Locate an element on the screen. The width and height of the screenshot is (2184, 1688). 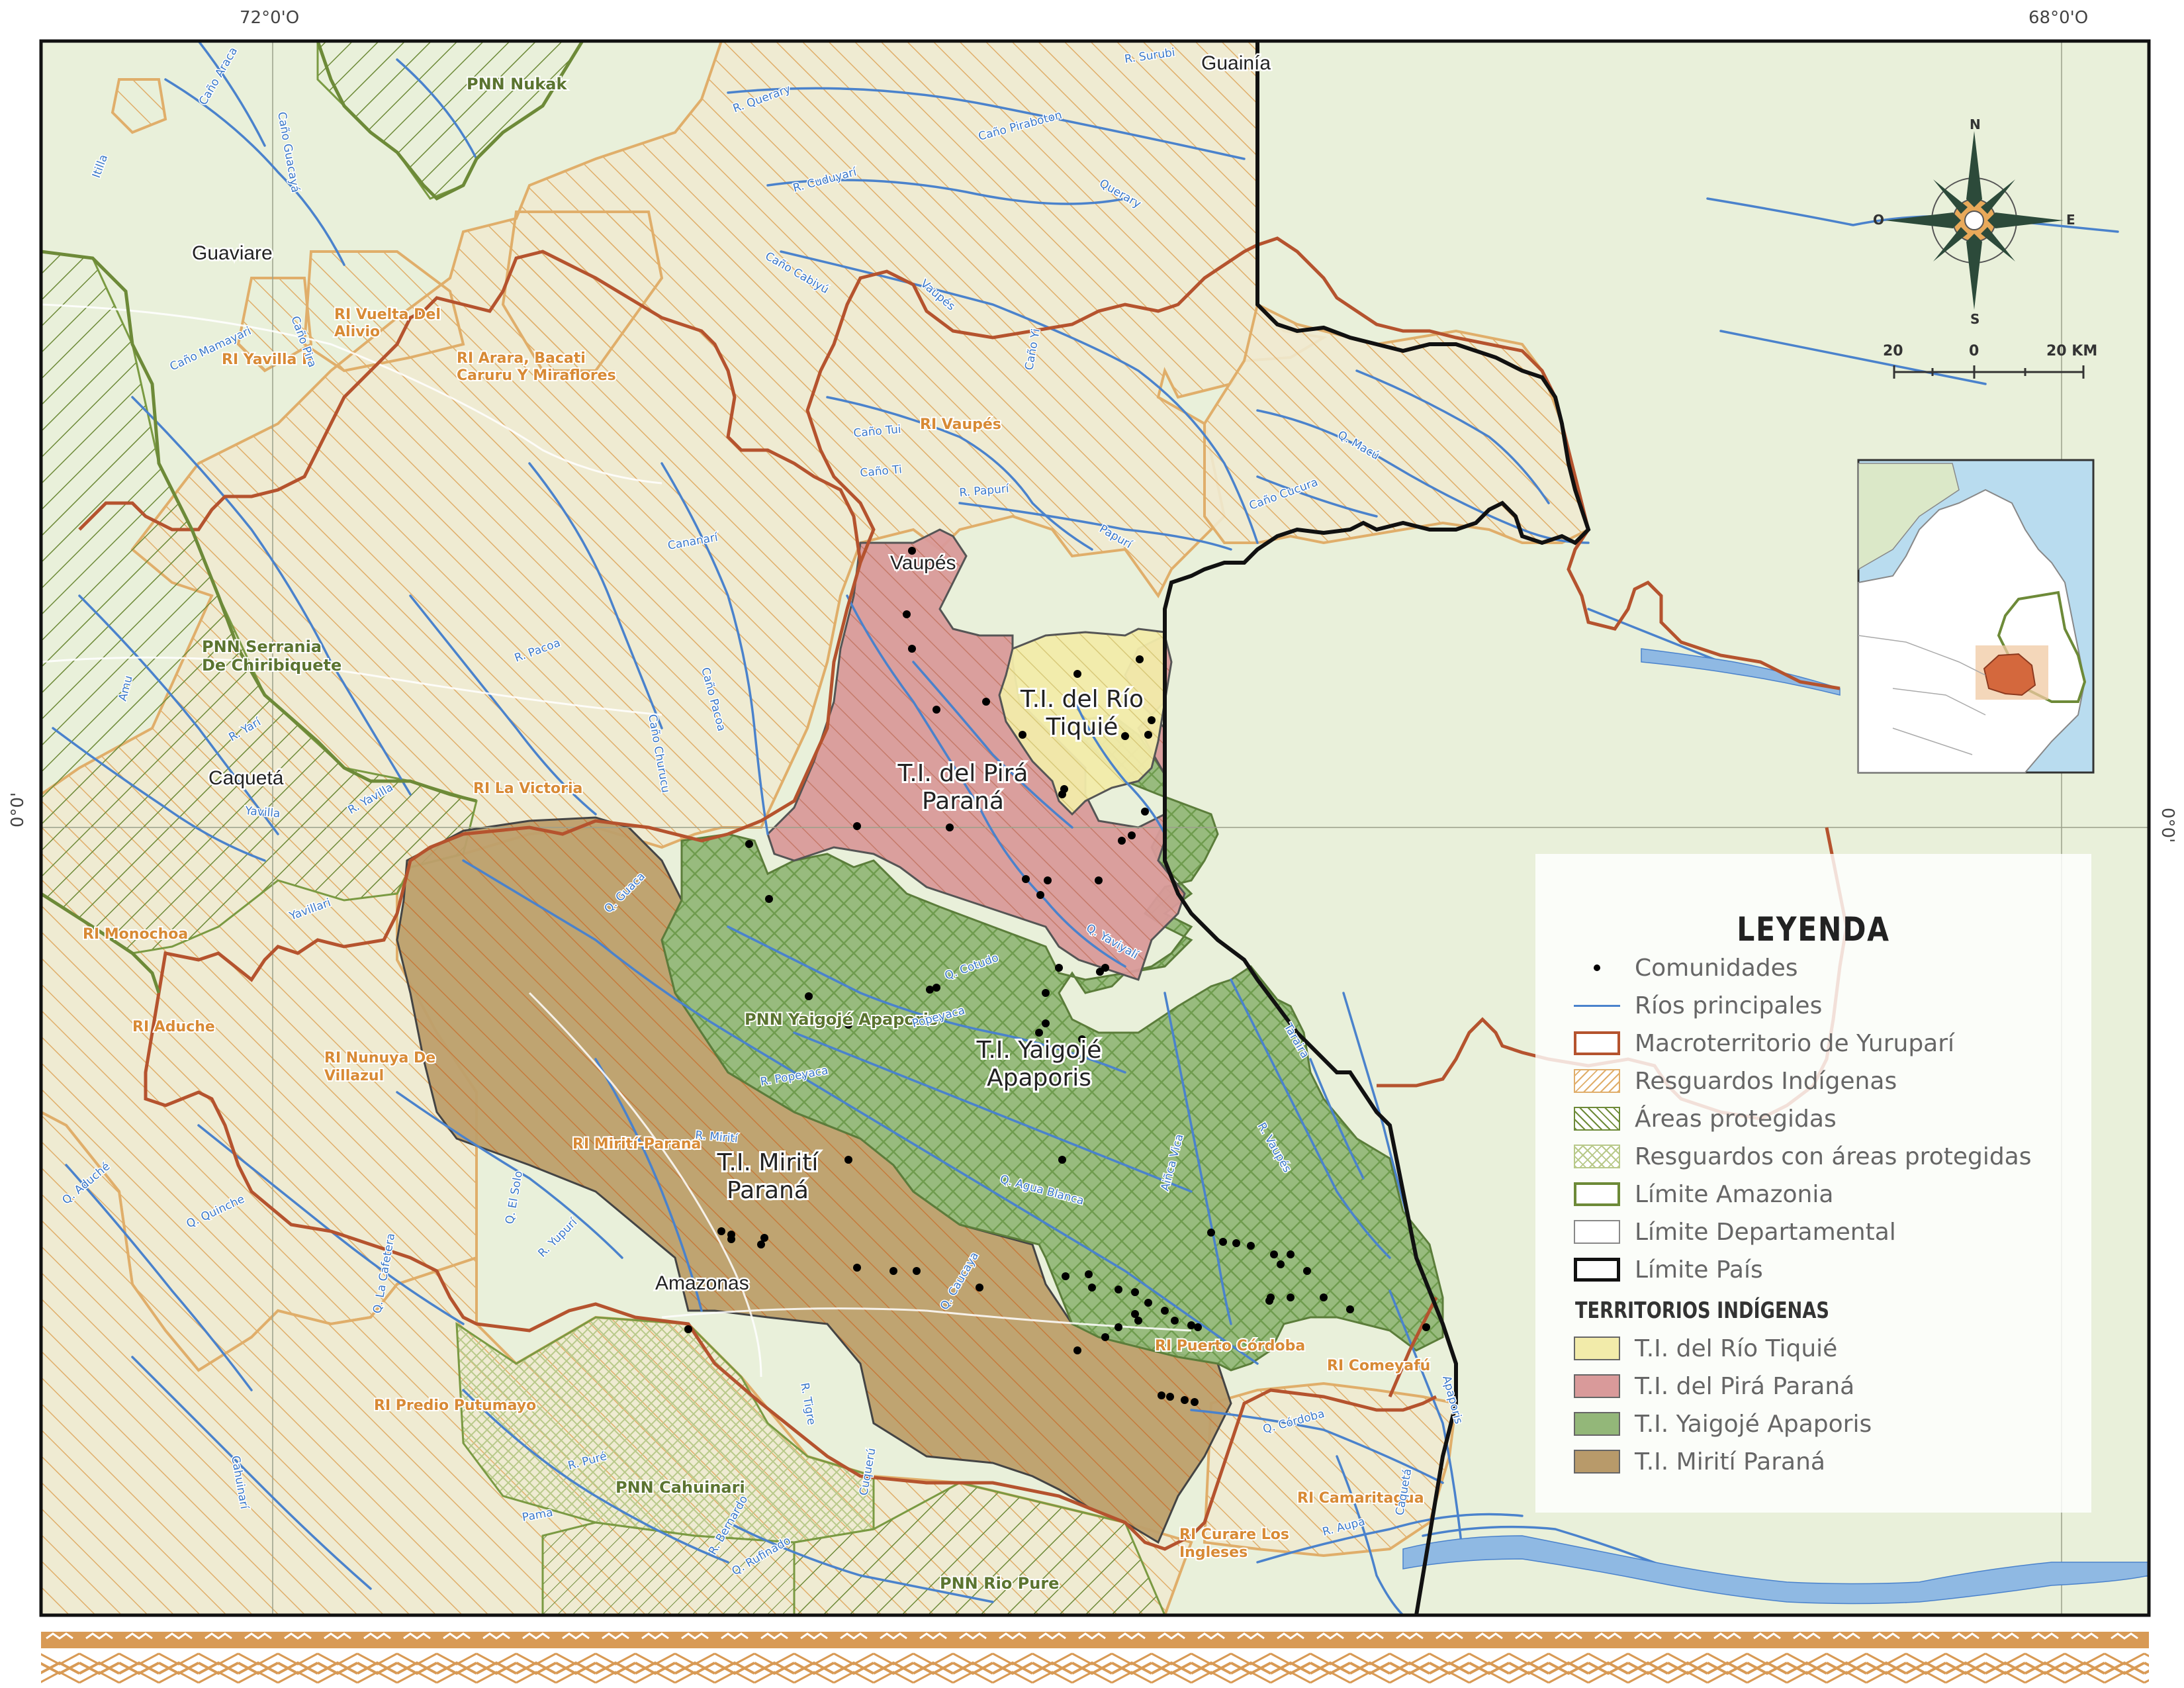
legend-swatch-mixed is located at coordinates (1597, 1156).